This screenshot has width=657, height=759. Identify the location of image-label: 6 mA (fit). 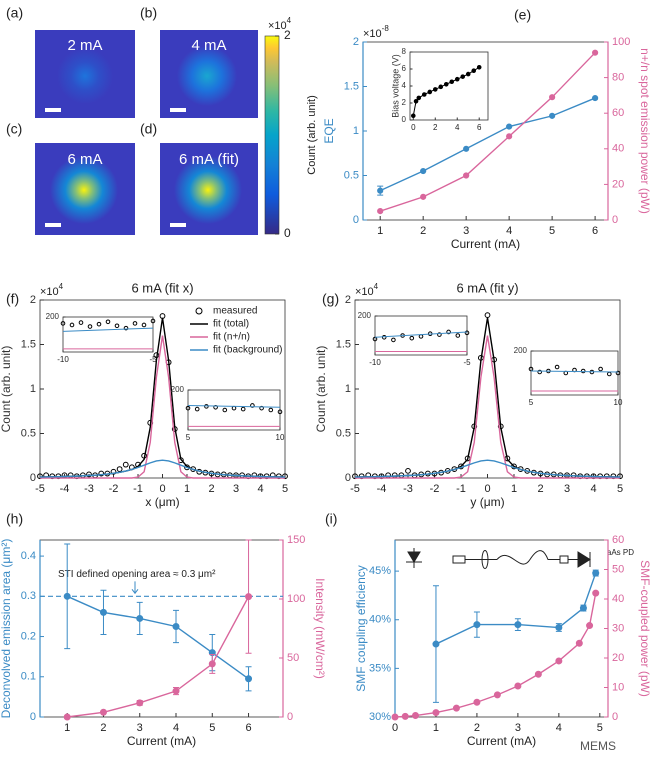
(209, 159).